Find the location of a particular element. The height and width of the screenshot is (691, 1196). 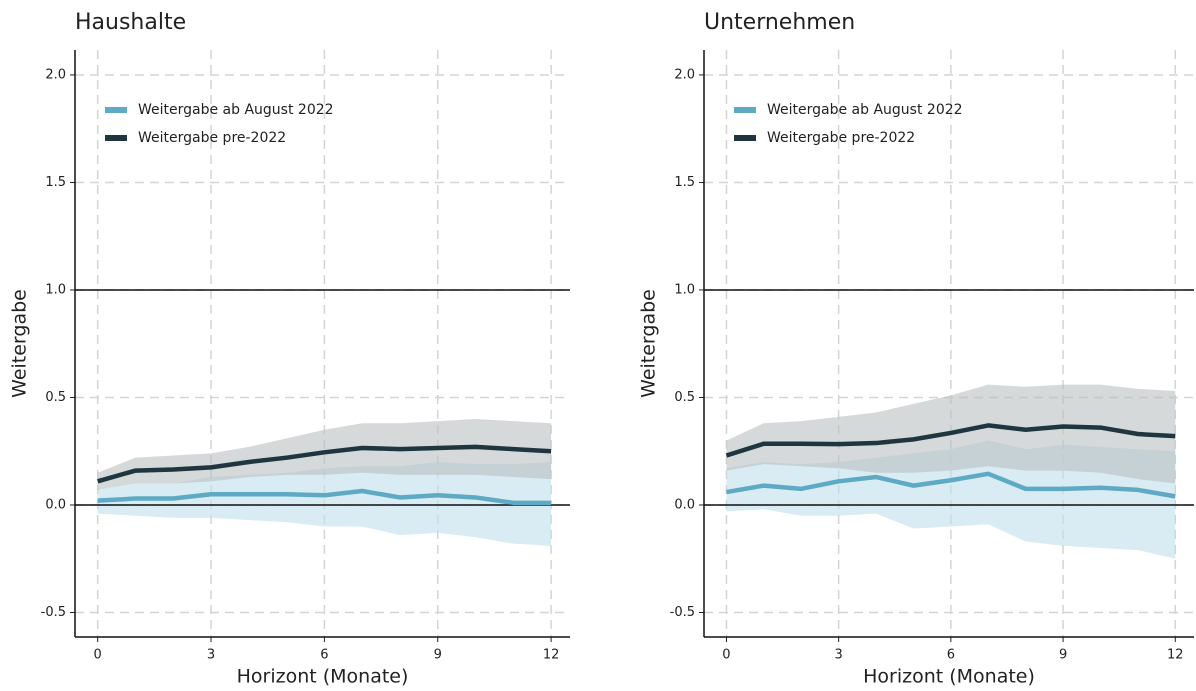

confidence-band is located at coordinates (324, 503).